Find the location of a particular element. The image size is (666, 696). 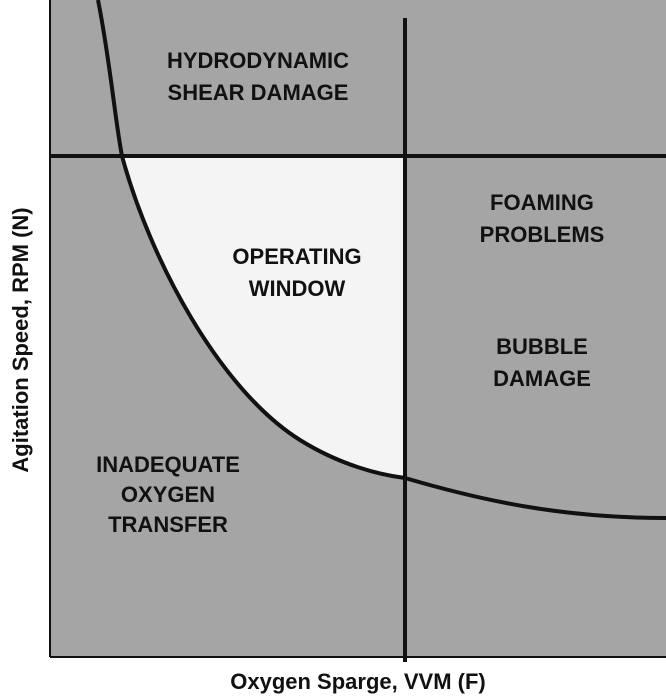

region-label-line: PROBLEMS is located at coordinates (542, 234).